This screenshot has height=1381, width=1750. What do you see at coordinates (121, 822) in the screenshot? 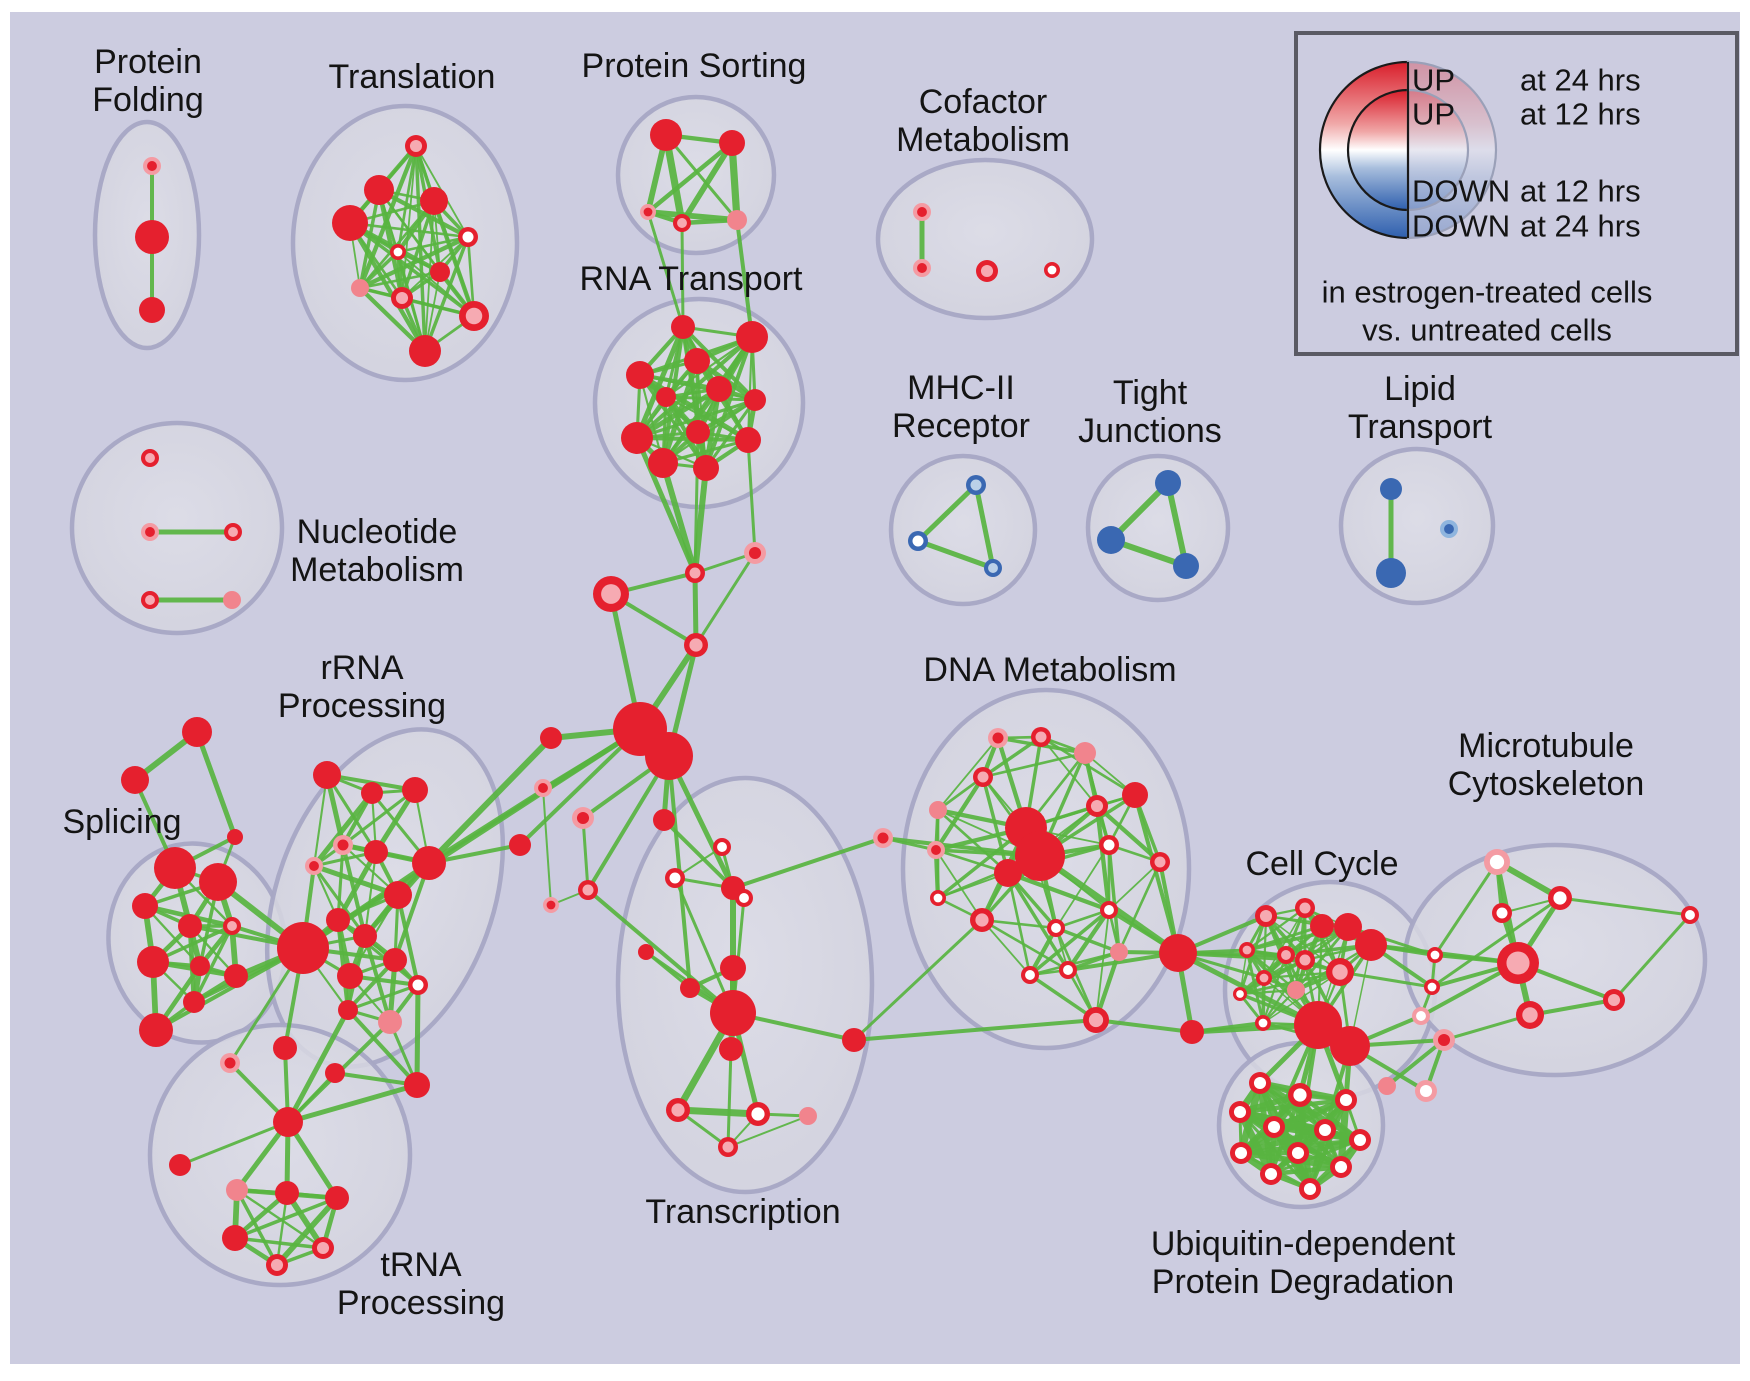
I see `cluster-label-splicing: Splicing` at bounding box center [121, 822].